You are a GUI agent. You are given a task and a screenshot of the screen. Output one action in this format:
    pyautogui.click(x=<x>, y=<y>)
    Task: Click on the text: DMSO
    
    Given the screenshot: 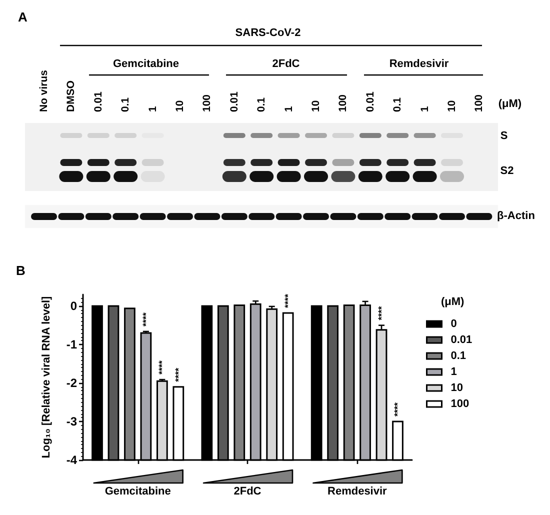 What is the action you would take?
    pyautogui.click(x=71, y=96)
    